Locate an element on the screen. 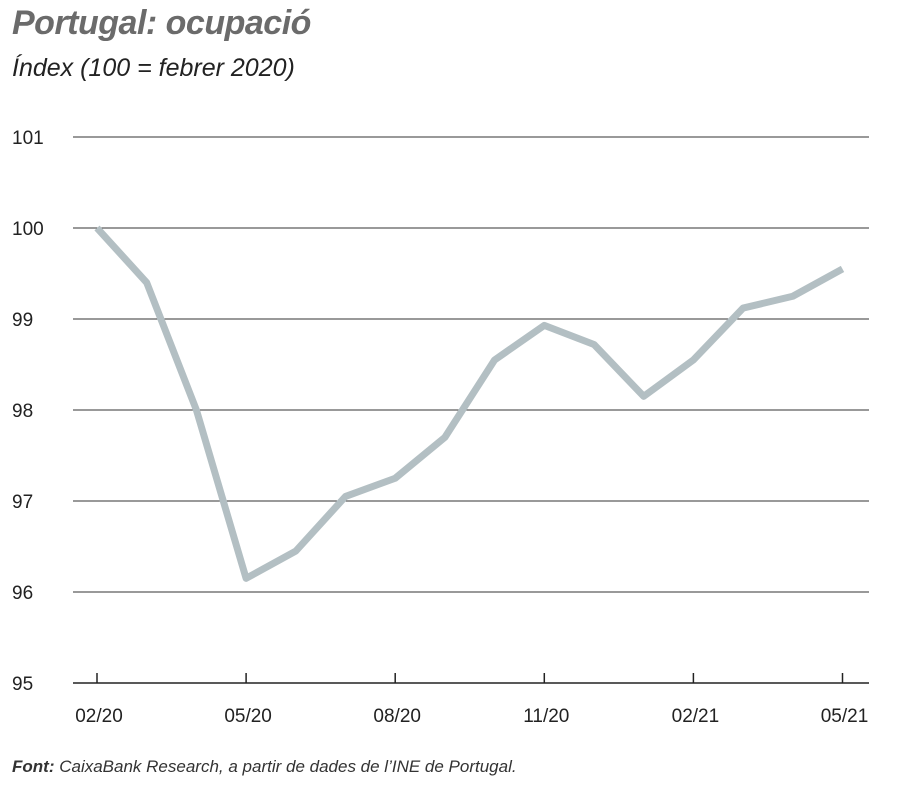 Image resolution: width=900 pixels, height=801 pixels. chart-title: Portugal: ocupació is located at coordinates (161, 23).